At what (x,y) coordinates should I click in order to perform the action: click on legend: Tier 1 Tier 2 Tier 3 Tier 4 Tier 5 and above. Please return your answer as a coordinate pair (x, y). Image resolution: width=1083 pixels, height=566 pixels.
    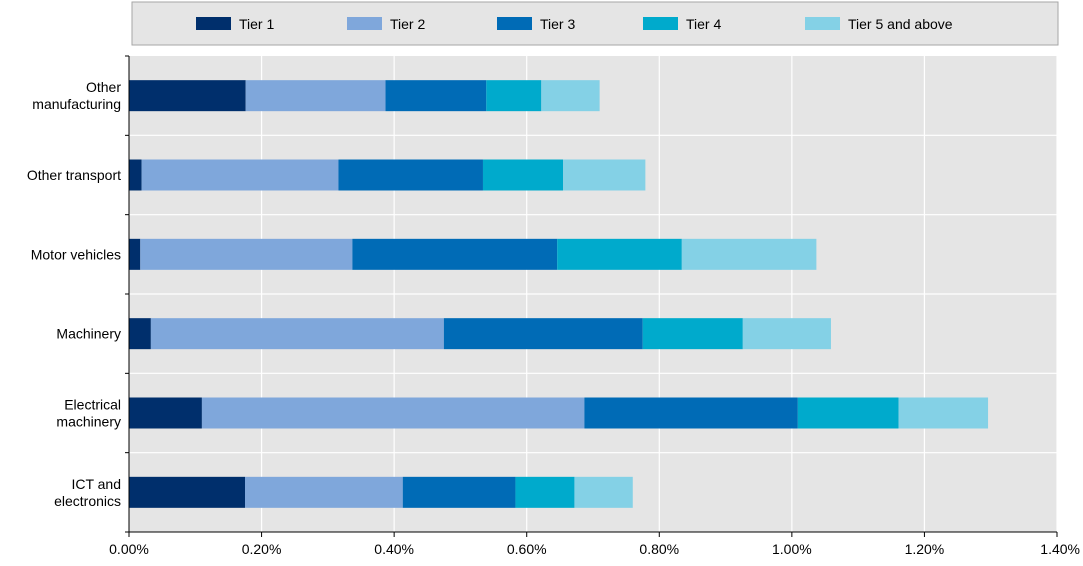
    Looking at the image, I should click on (574, 24).